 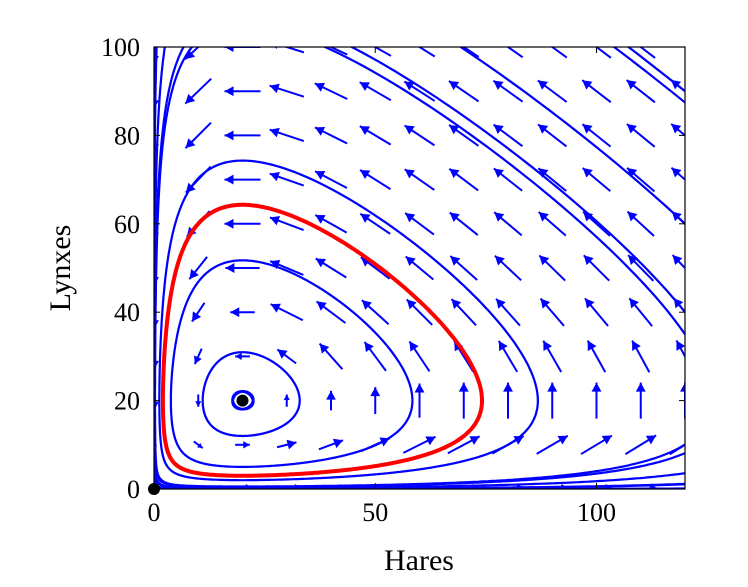 I want to click on x-tick-label: 50, so click(x=375, y=512).